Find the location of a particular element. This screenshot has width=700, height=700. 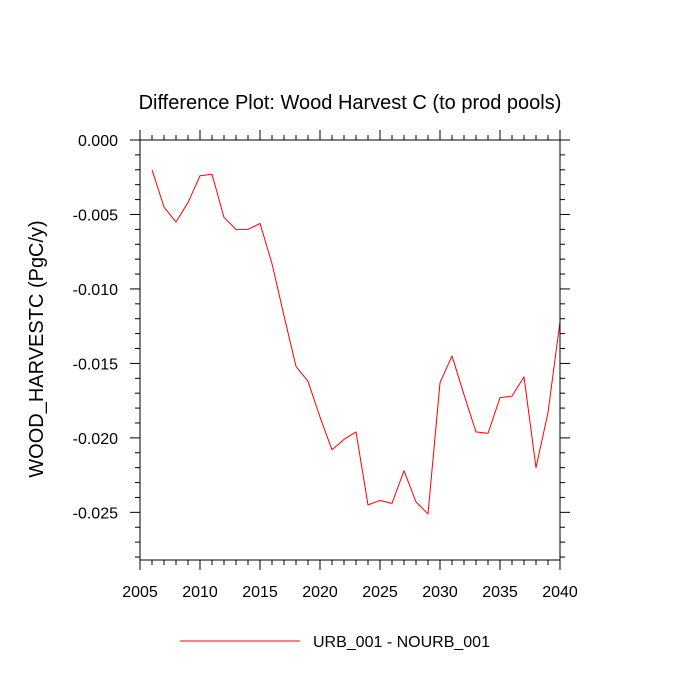

y-tick-label: -0.005 is located at coordinates (95, 215).